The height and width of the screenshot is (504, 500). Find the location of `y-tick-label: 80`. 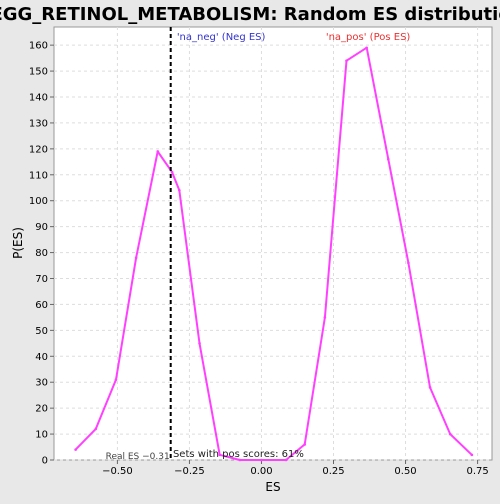

y-tick-label: 80 is located at coordinates (41, 253).